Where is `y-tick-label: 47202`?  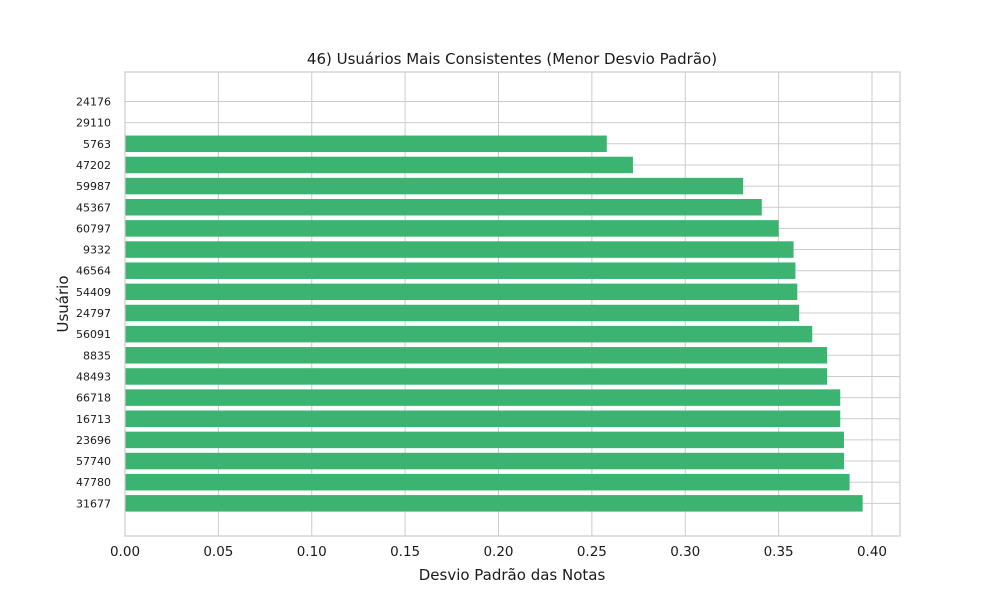 y-tick-label: 47202 is located at coordinates (93, 165).